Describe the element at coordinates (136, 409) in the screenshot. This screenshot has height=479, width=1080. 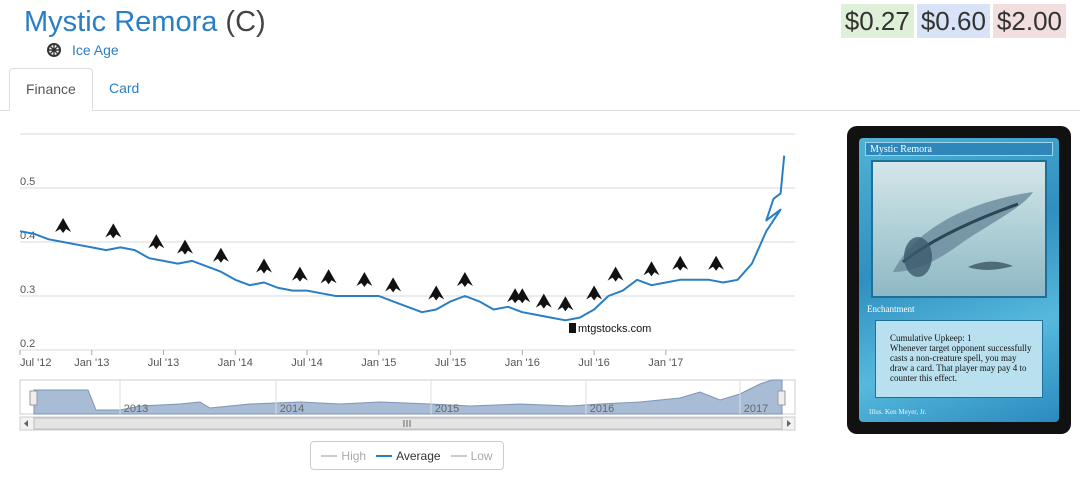
I see `navigator-year-label: 2013` at that location.